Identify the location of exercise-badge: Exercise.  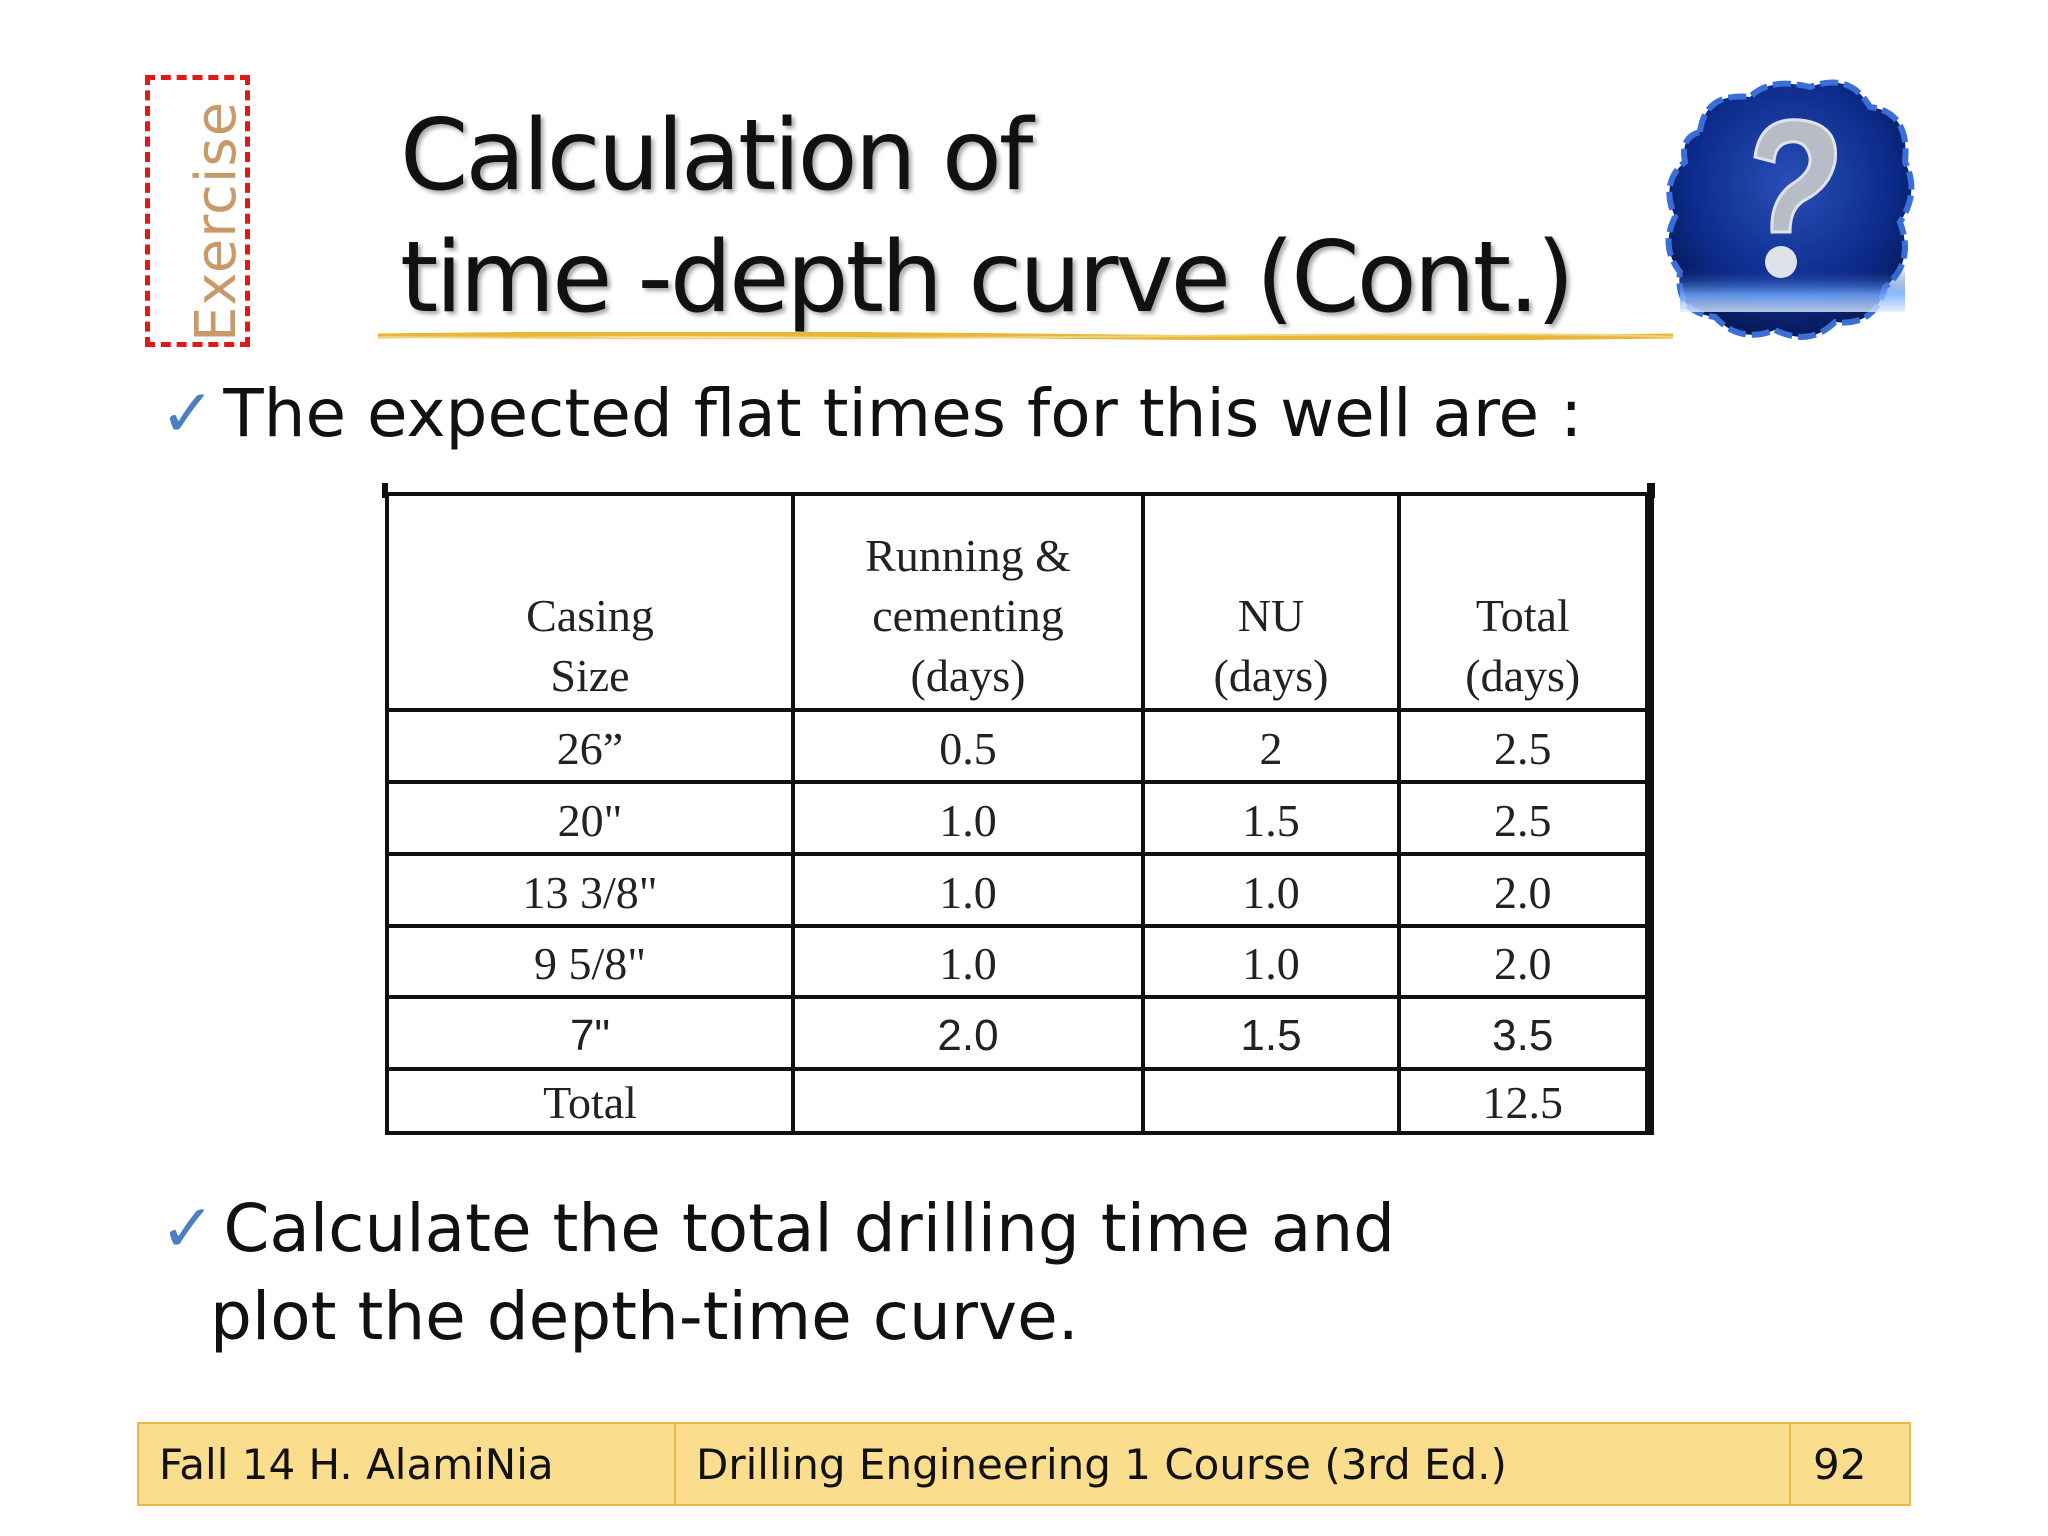
(197, 211).